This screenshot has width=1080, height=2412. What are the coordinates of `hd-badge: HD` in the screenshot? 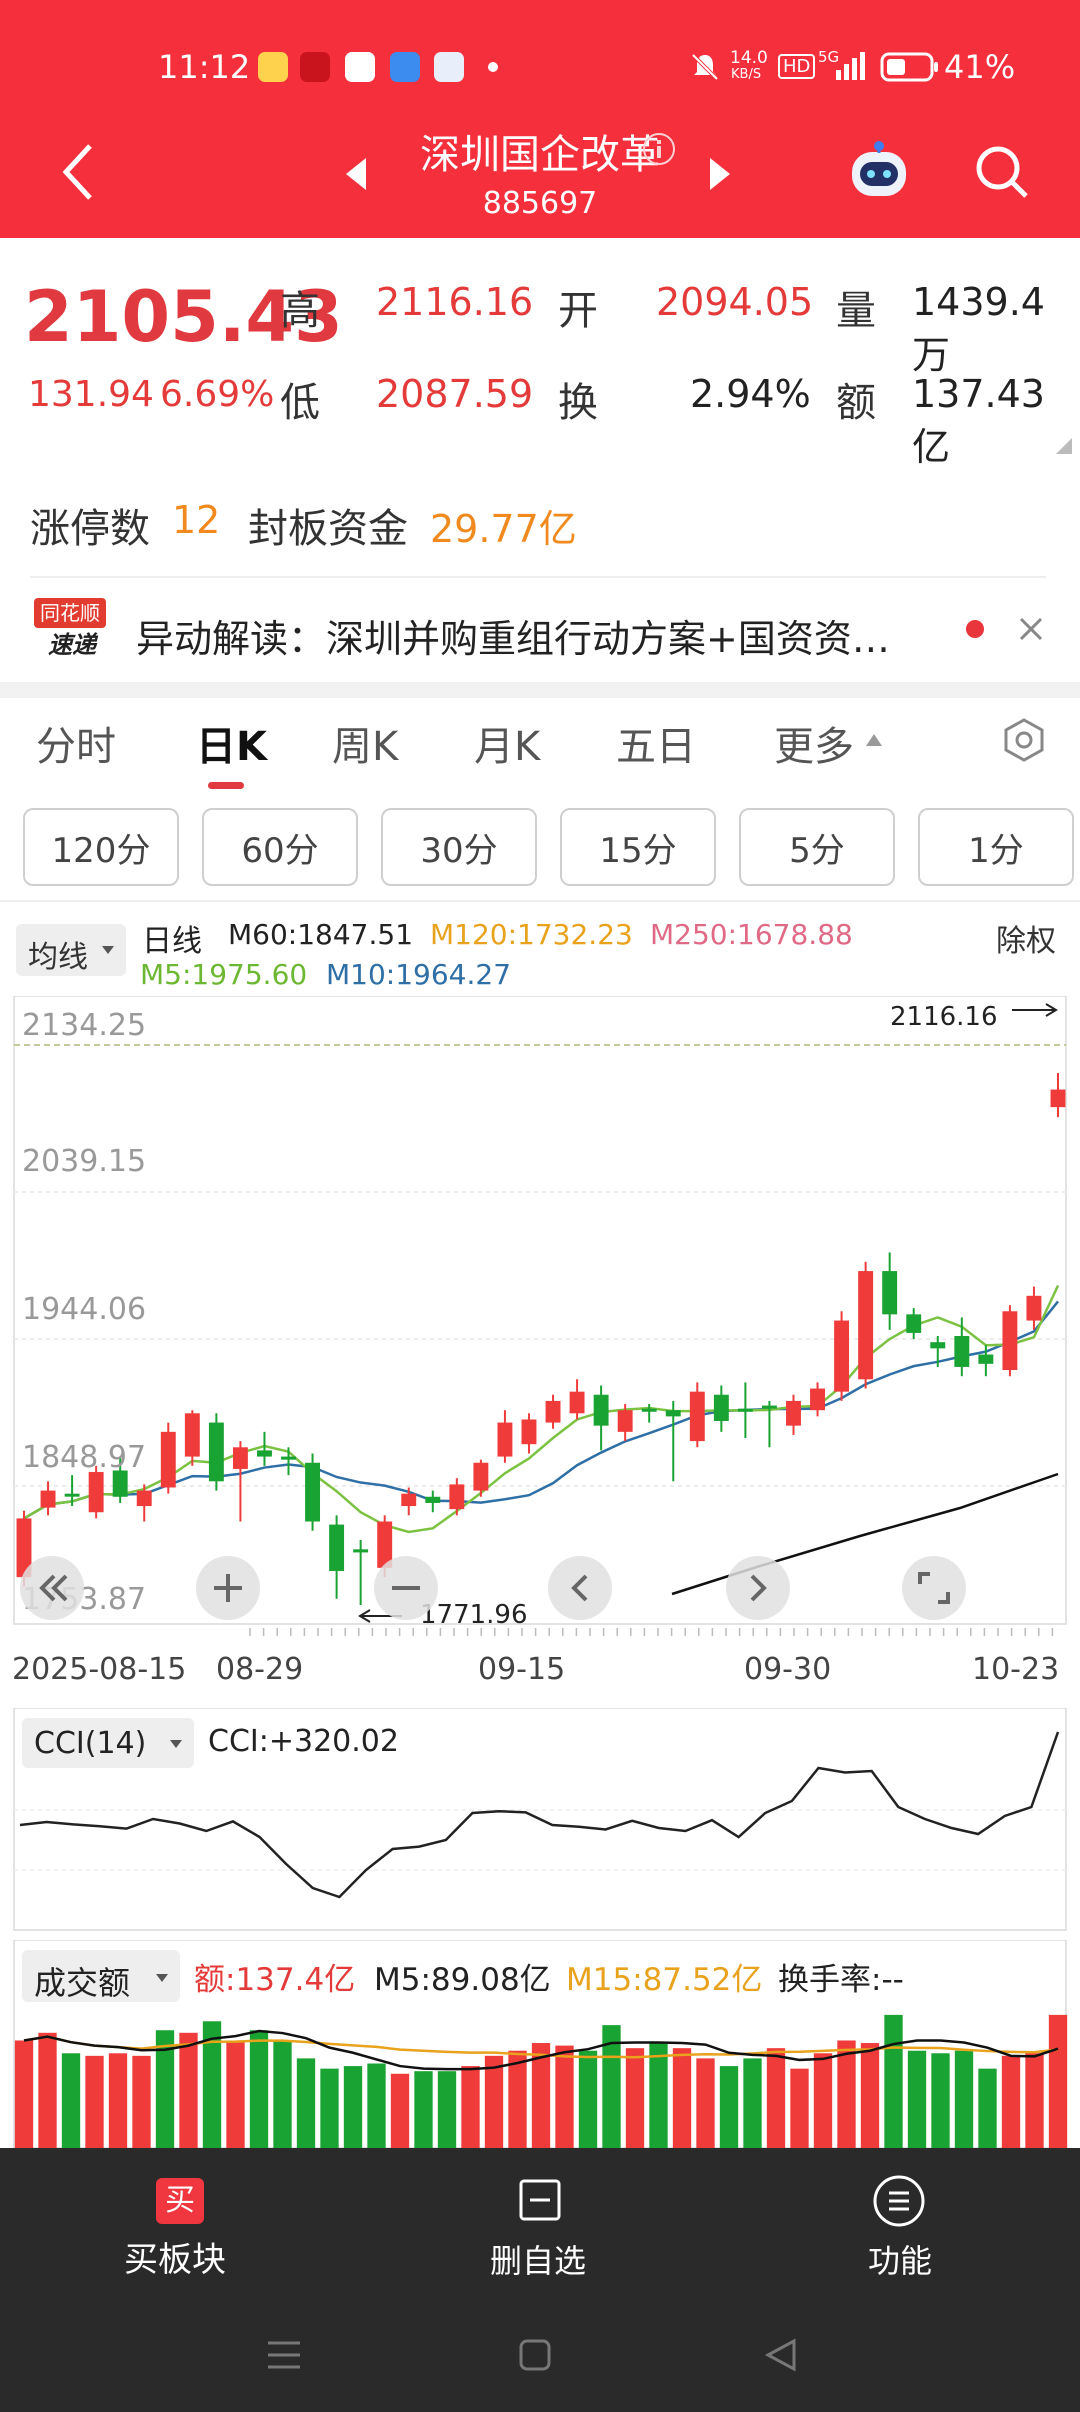 It's located at (797, 66).